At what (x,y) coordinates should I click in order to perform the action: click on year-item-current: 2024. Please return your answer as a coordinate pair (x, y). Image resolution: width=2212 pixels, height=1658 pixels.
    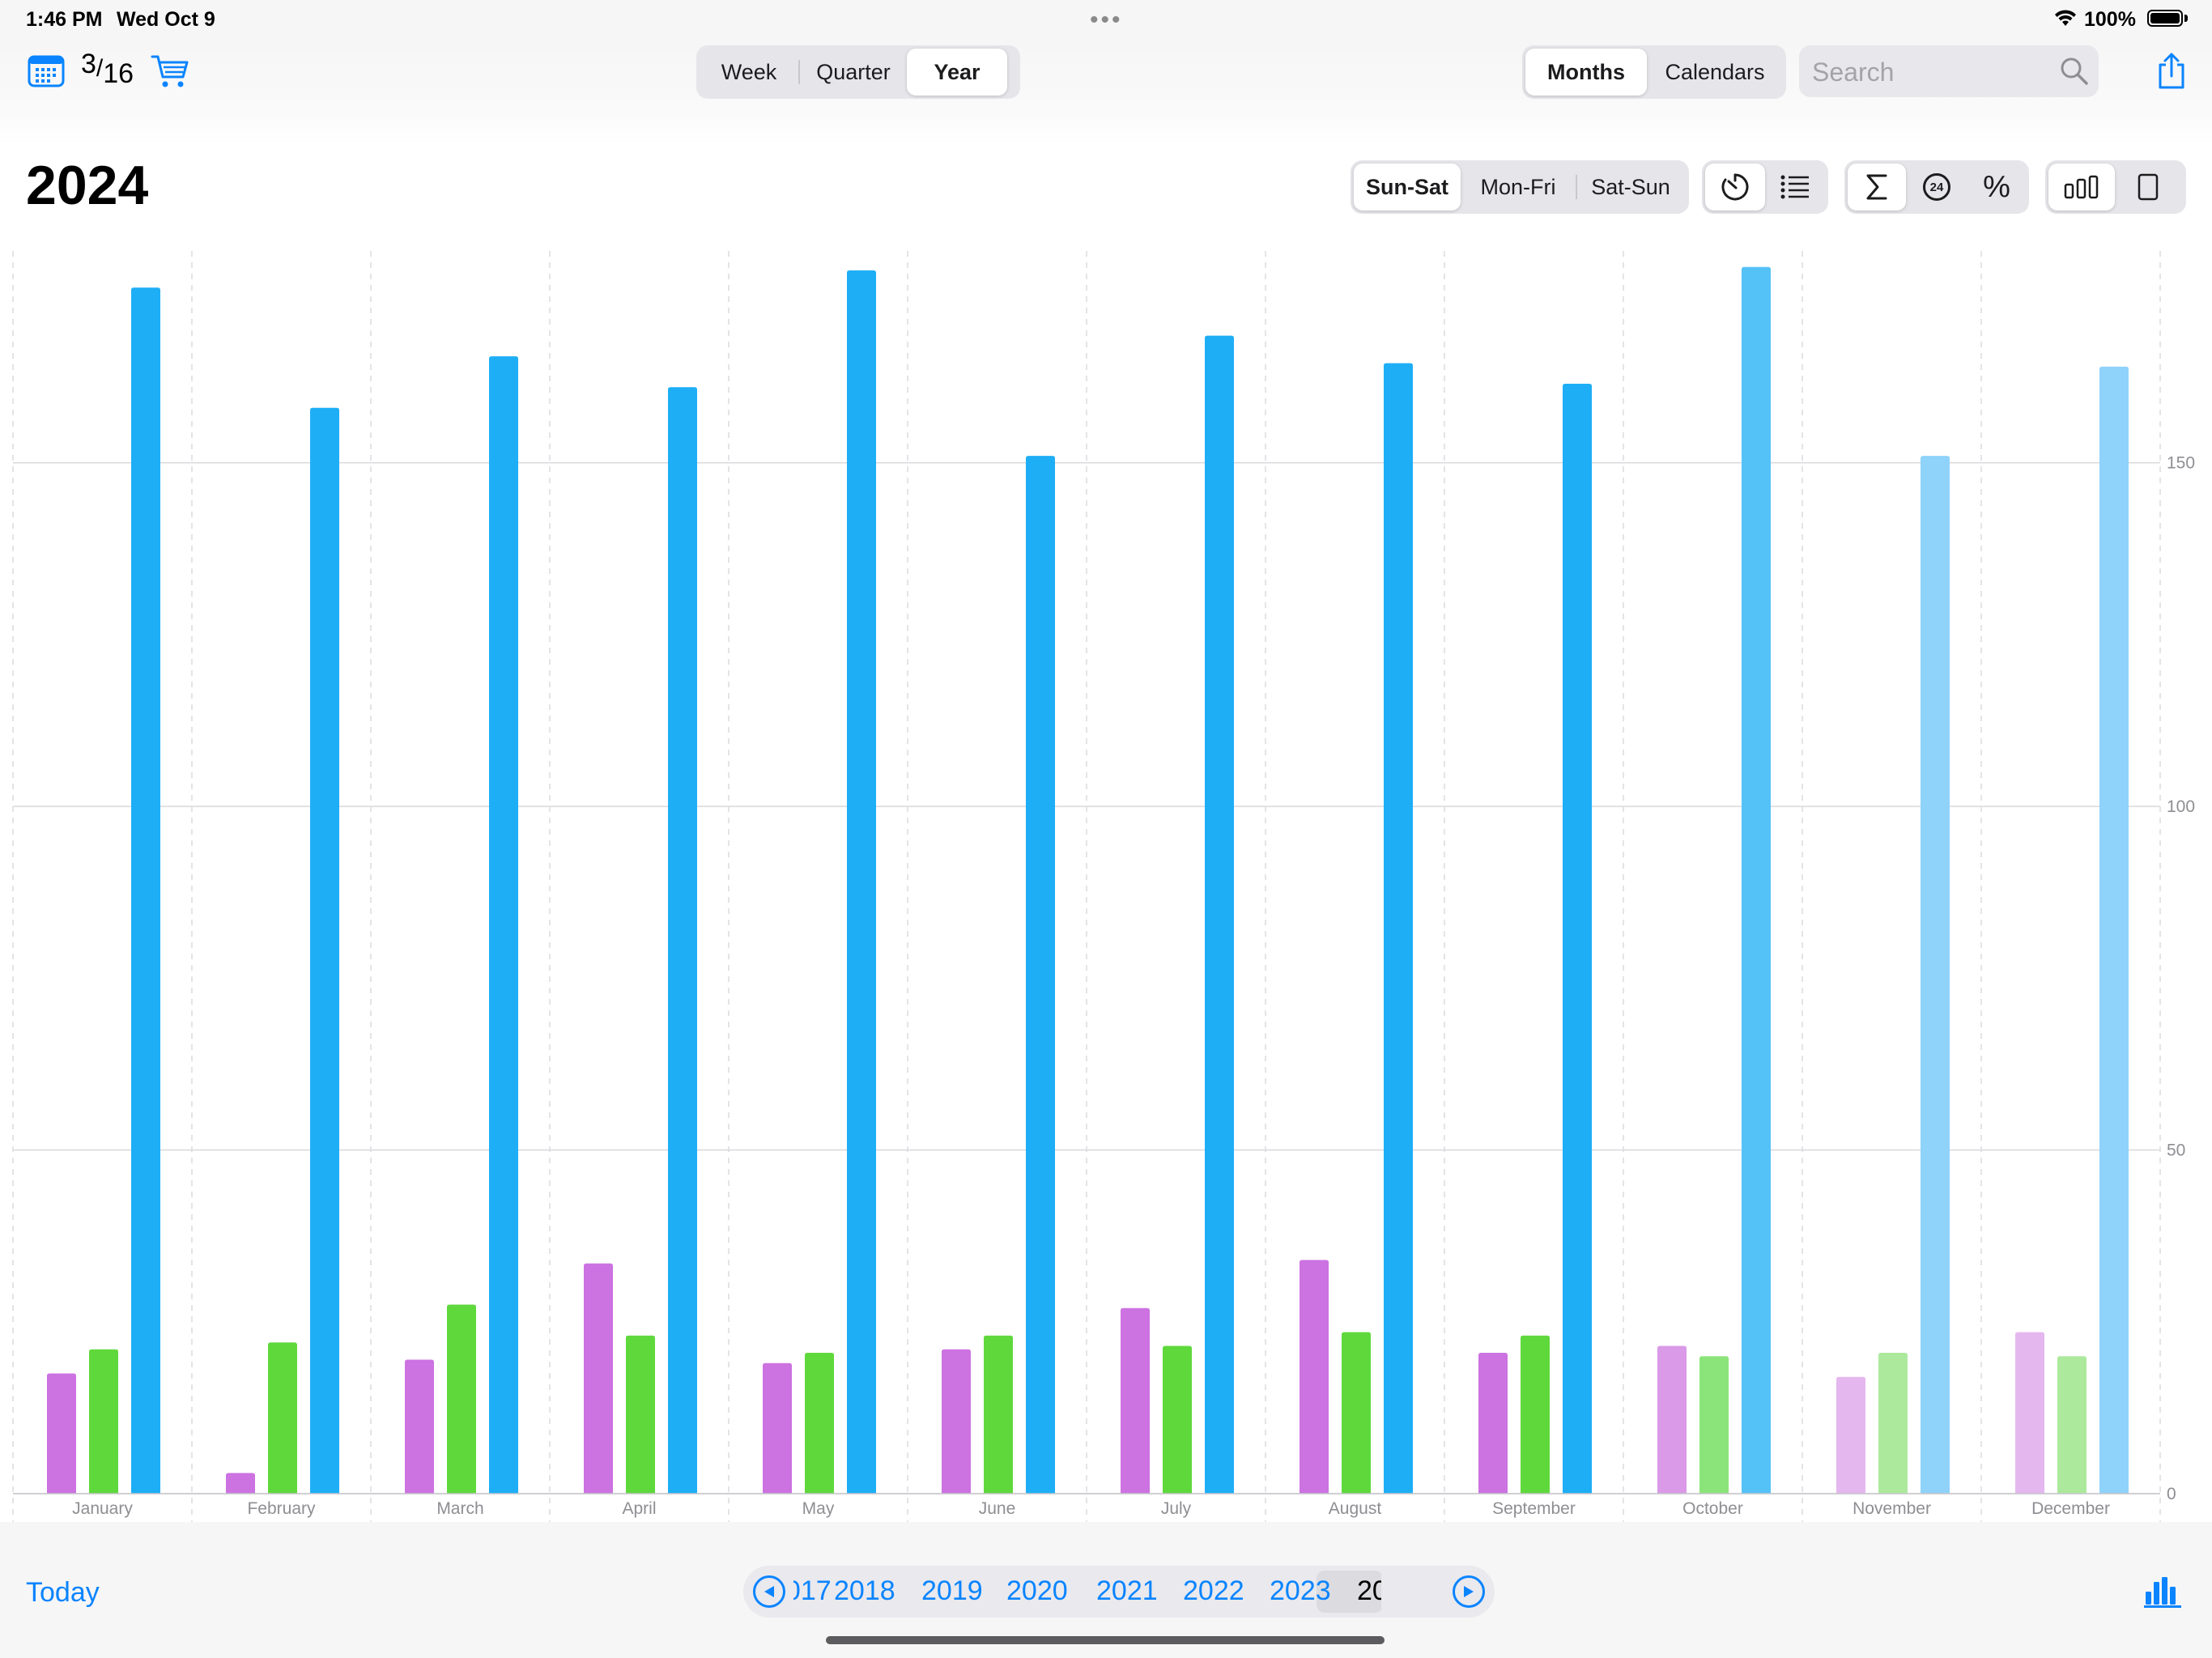
    Looking at the image, I should click on (1369, 1590).